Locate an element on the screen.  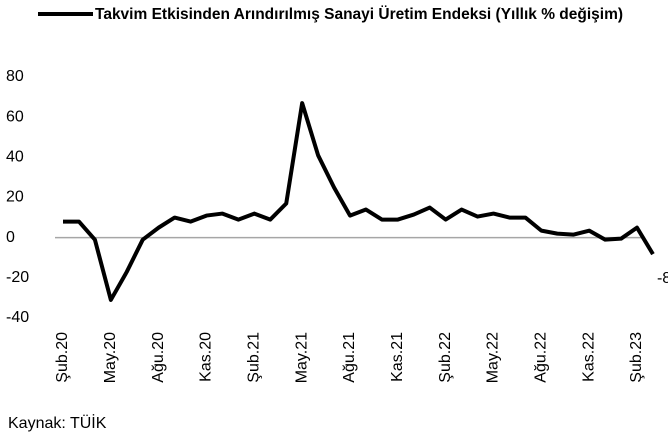
x-tick-label: Kas.20 is located at coordinates (206, 357).